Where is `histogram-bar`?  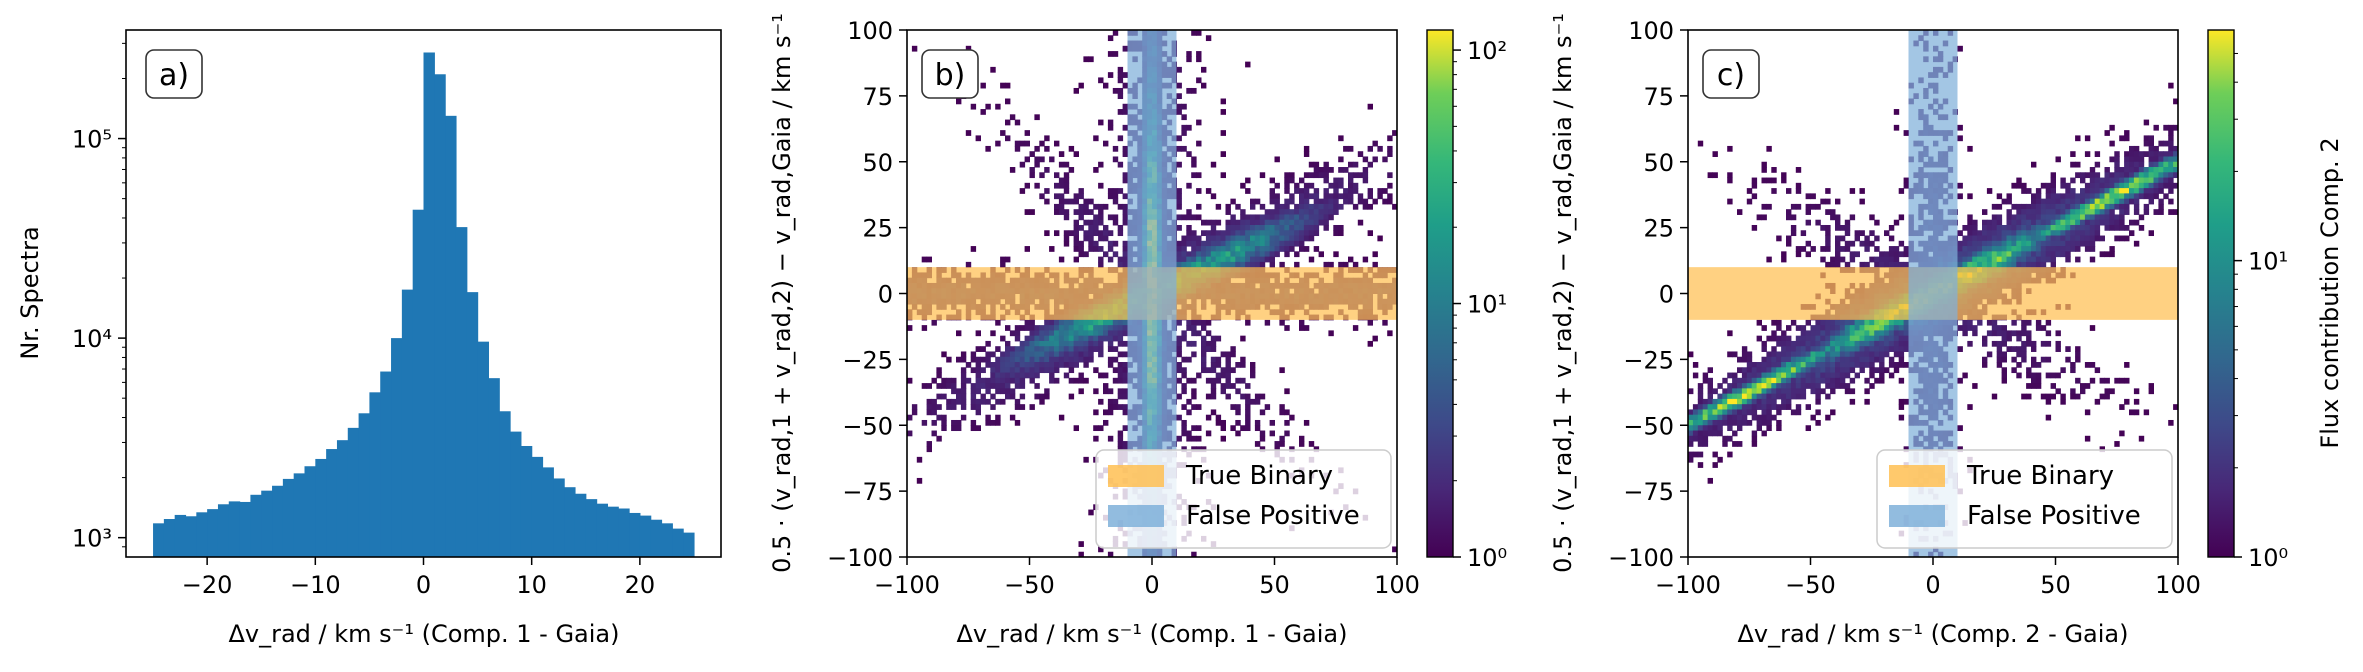
histogram-bar is located at coordinates (667, 540).